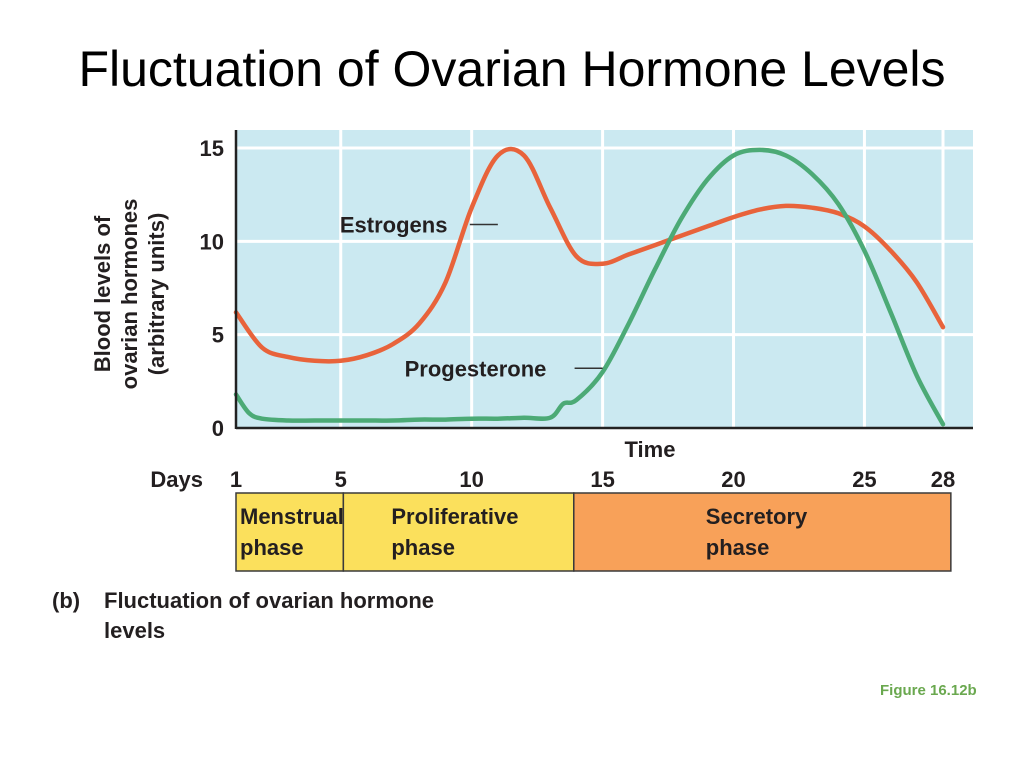 This screenshot has height=768, width=1024. Describe the element at coordinates (212, 148) in the screenshot. I see `y-tick-label: 15` at that location.